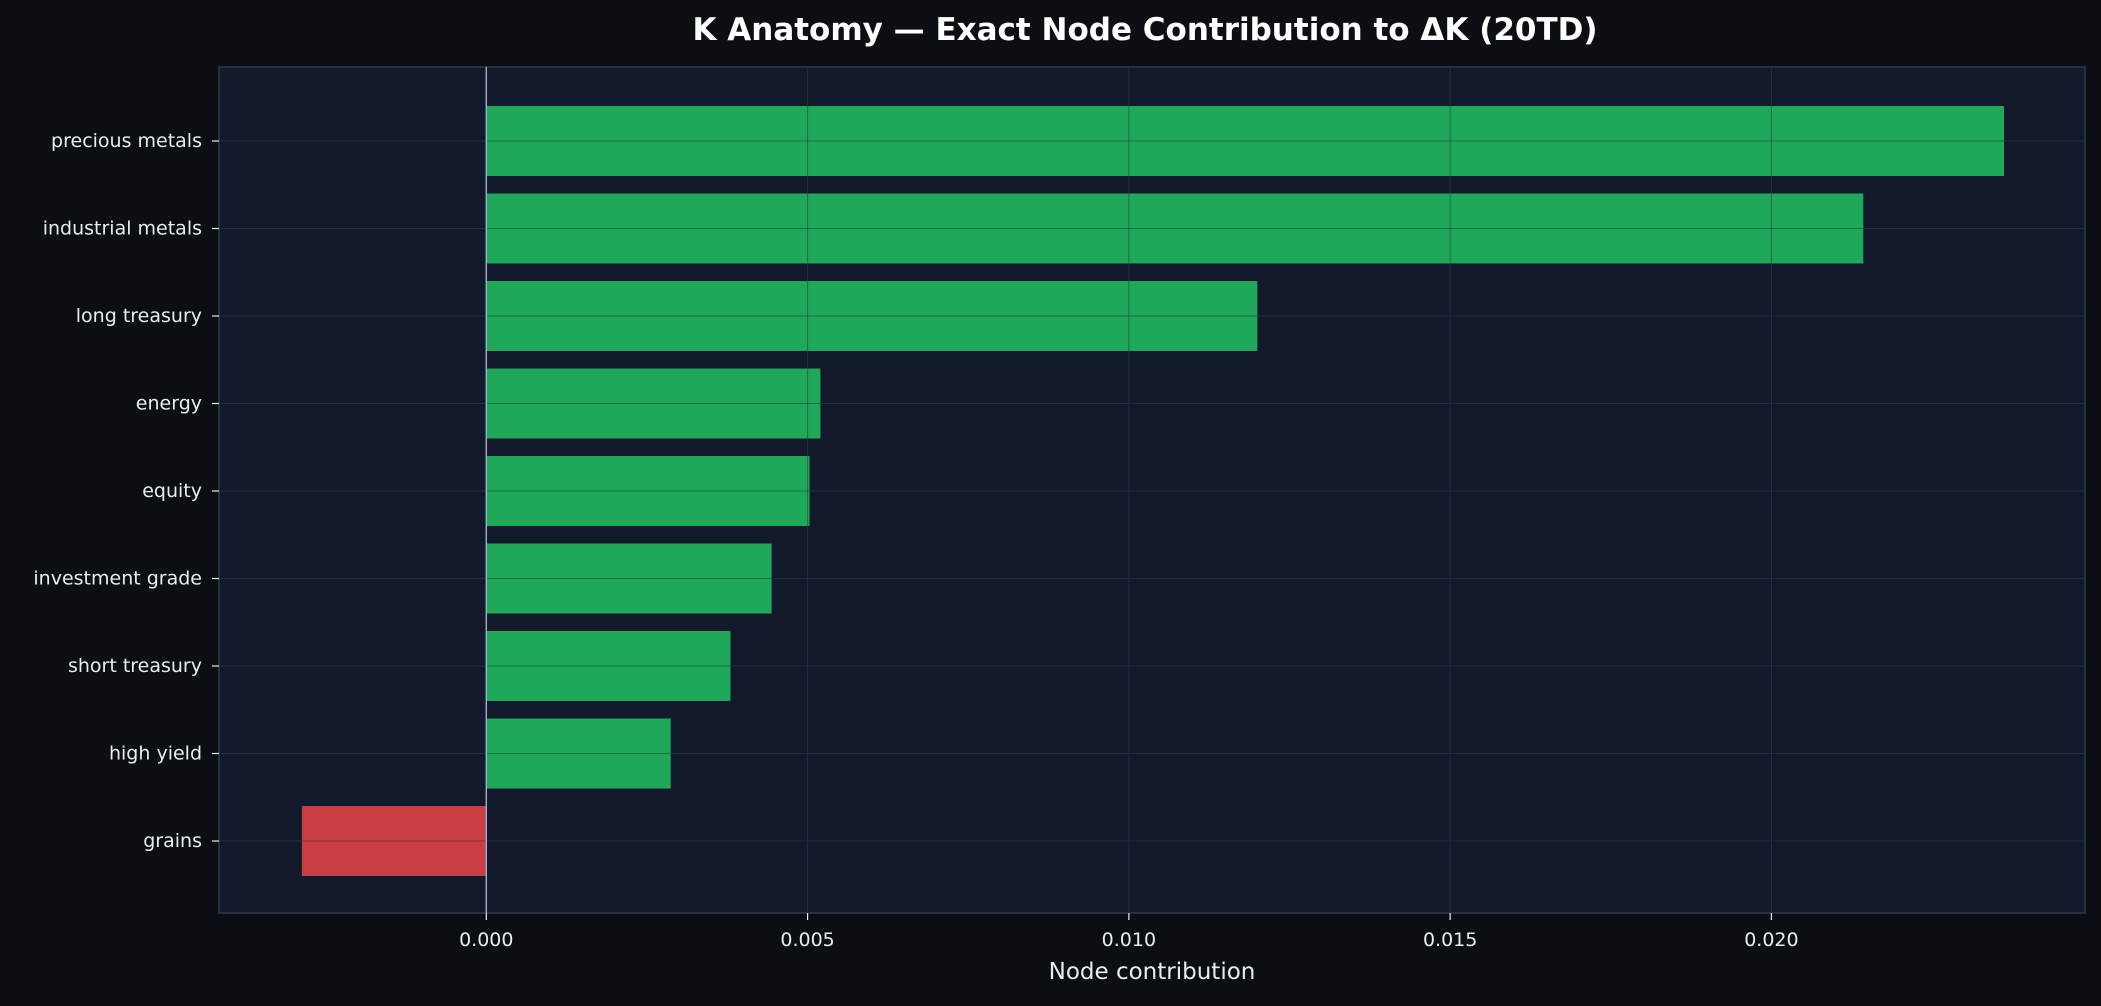  I want to click on bar-grains, so click(394, 841).